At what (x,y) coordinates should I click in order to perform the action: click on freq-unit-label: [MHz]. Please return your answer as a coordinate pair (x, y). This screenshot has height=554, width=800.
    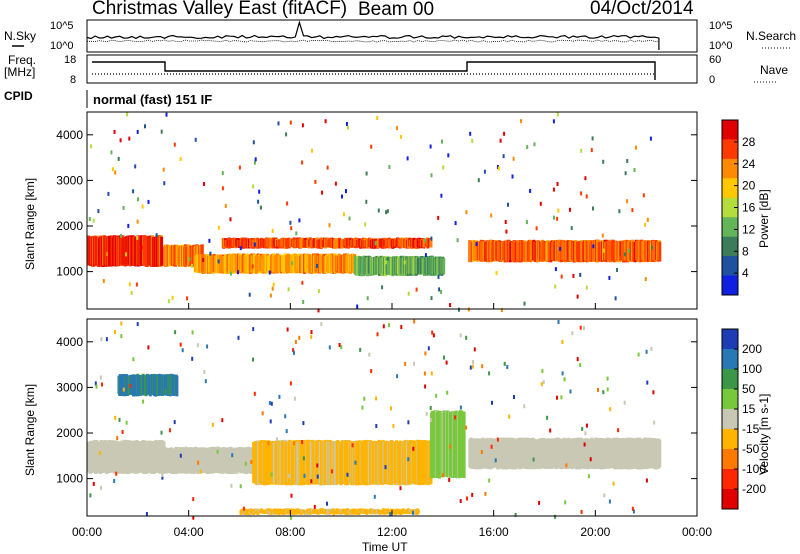
    Looking at the image, I should click on (19, 72).